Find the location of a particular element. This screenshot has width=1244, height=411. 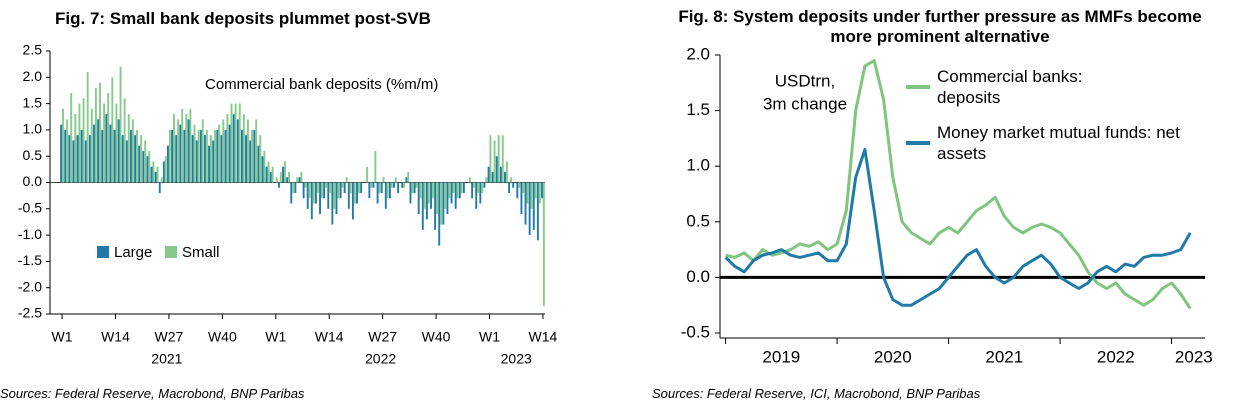

x-tick-label: 2019 is located at coordinates (781, 356).